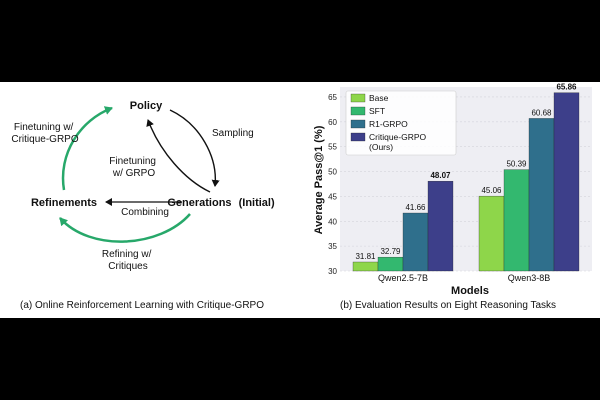  Describe the element at coordinates (145, 212) in the screenshot. I see `edge-label-combining: Combining` at that location.